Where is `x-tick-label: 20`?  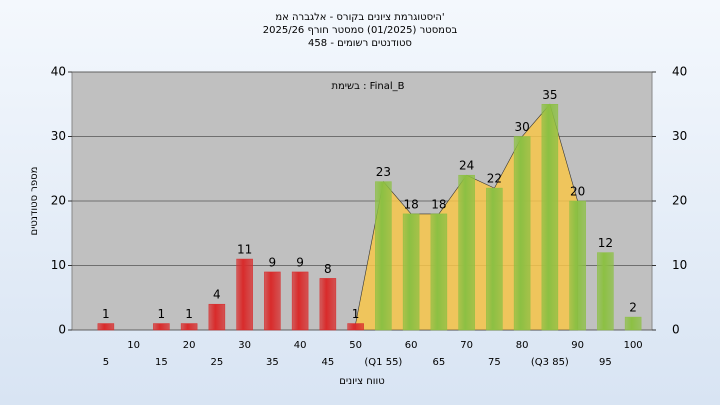 x-tick-label: 20 is located at coordinates (189, 345).